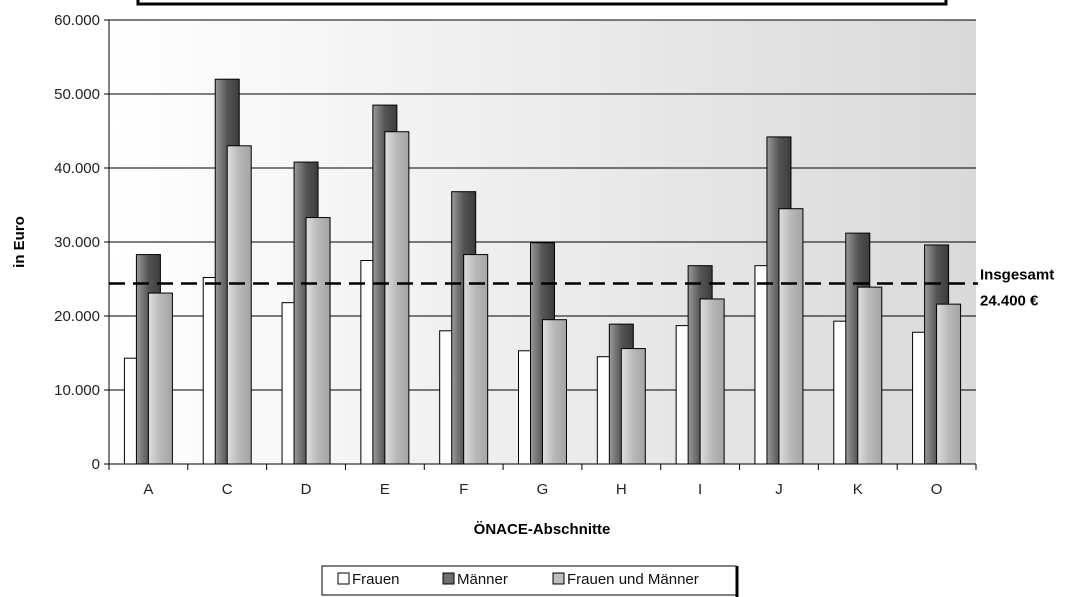  I want to click on x-axis-title: ÖNACE-Abschnitte, so click(542, 529).